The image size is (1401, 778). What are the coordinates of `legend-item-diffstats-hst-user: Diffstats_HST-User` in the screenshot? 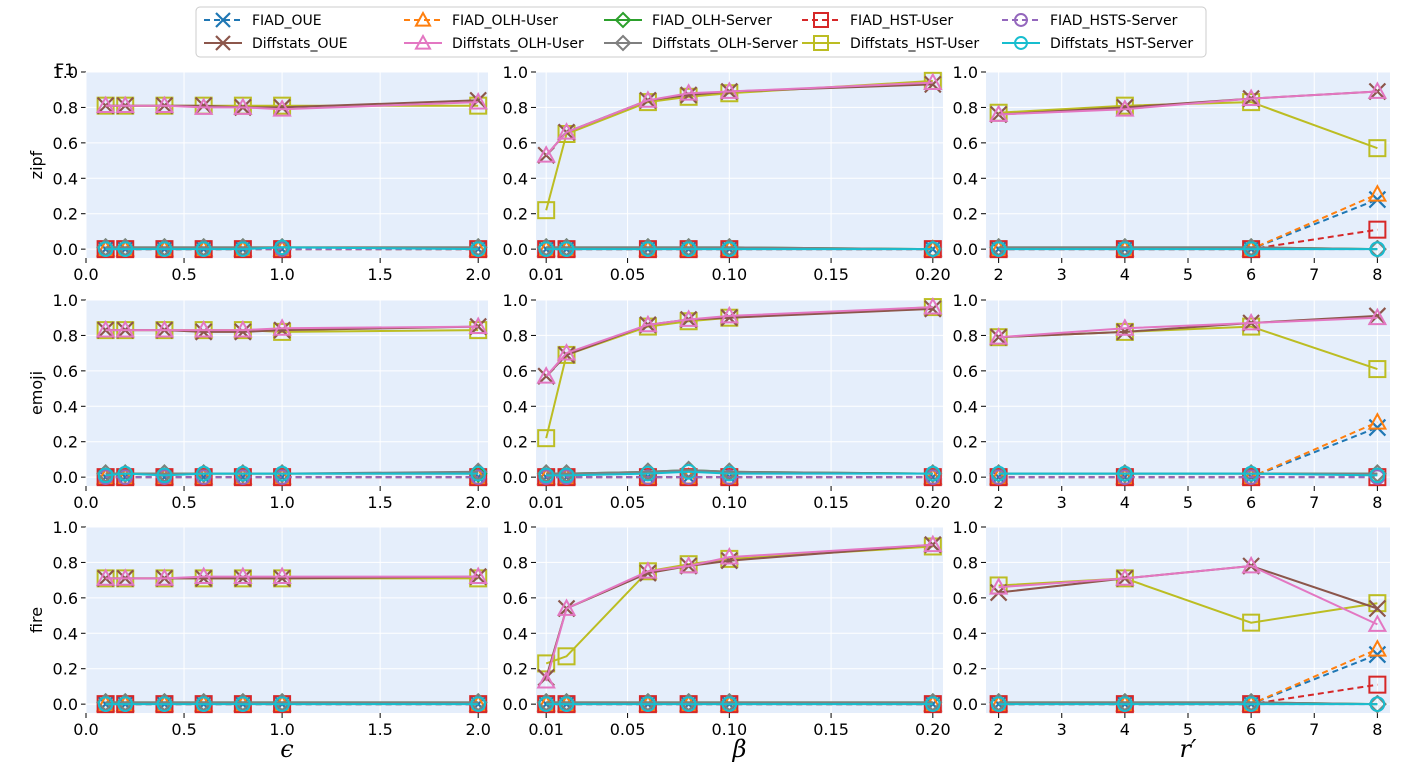 It's located at (890, 43).